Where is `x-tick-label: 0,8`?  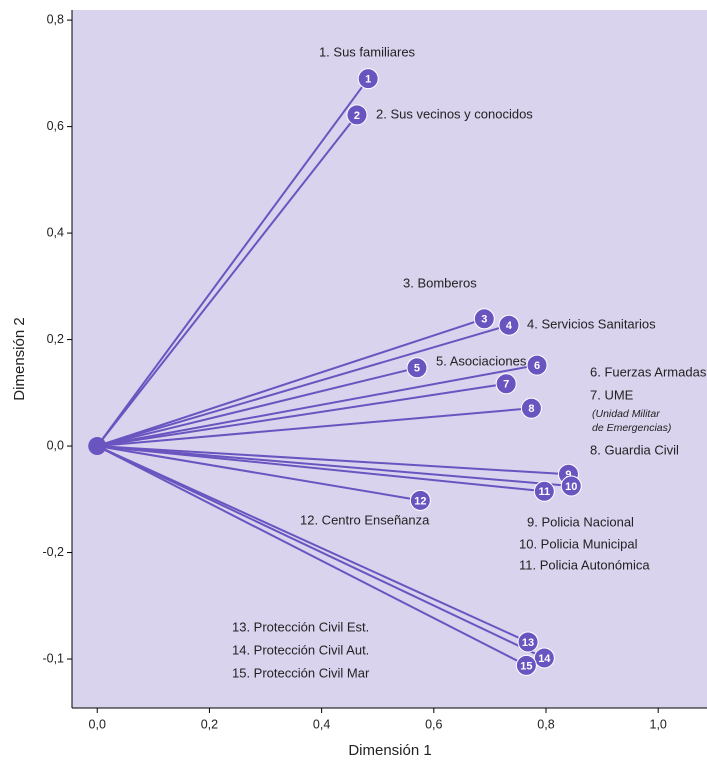
x-tick-label: 0,8 is located at coordinates (545, 724).